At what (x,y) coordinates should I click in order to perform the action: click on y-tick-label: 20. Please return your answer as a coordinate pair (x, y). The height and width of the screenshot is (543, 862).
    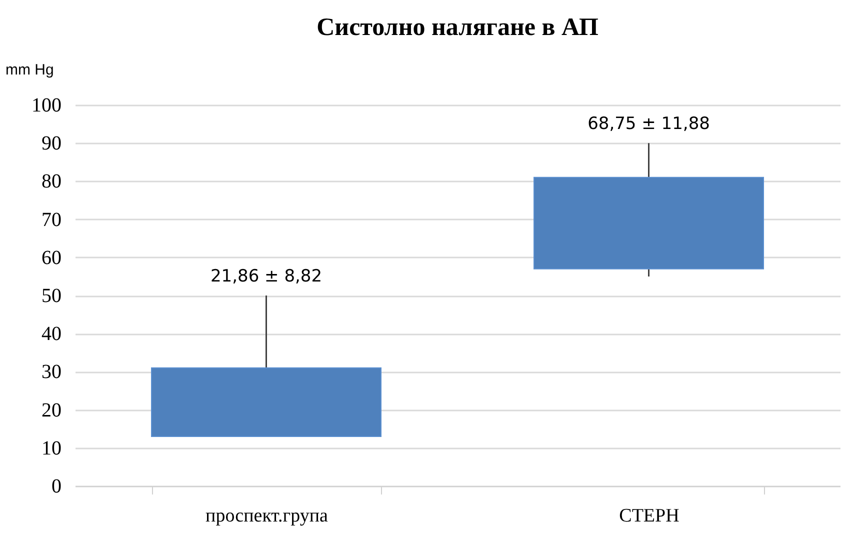
    Looking at the image, I should click on (52, 410).